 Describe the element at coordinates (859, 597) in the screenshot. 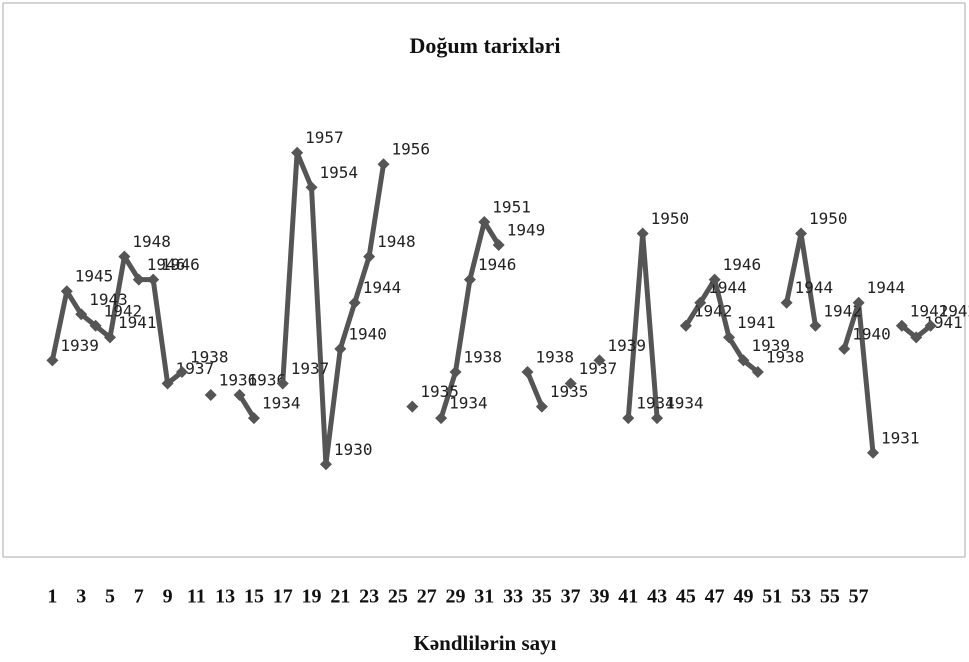

I see `x-tick-label: 57` at that location.